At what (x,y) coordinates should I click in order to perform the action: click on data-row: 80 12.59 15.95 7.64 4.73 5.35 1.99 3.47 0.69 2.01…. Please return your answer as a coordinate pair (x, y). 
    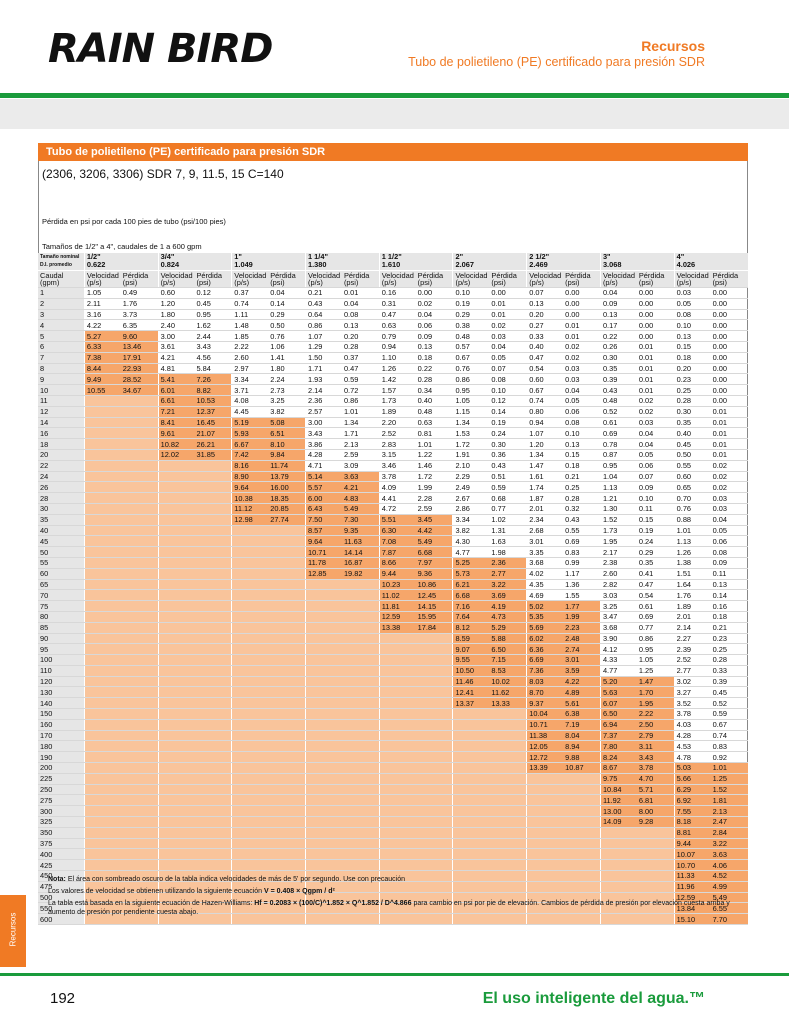
    Looking at the image, I should click on (393, 617).